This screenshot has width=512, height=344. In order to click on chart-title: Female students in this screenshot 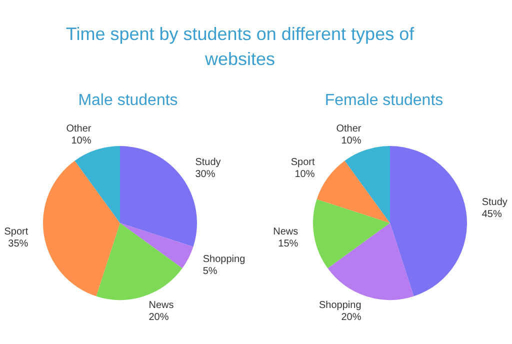, I will do `click(384, 101)`.